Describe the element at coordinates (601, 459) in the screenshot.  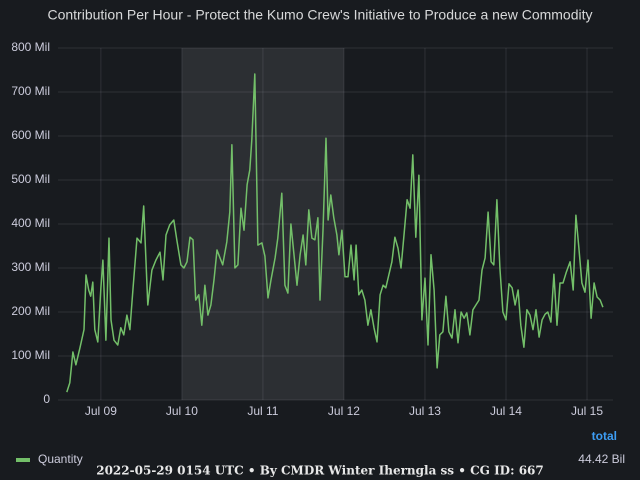
I see `legend-total: 44.42 Bil` at that location.